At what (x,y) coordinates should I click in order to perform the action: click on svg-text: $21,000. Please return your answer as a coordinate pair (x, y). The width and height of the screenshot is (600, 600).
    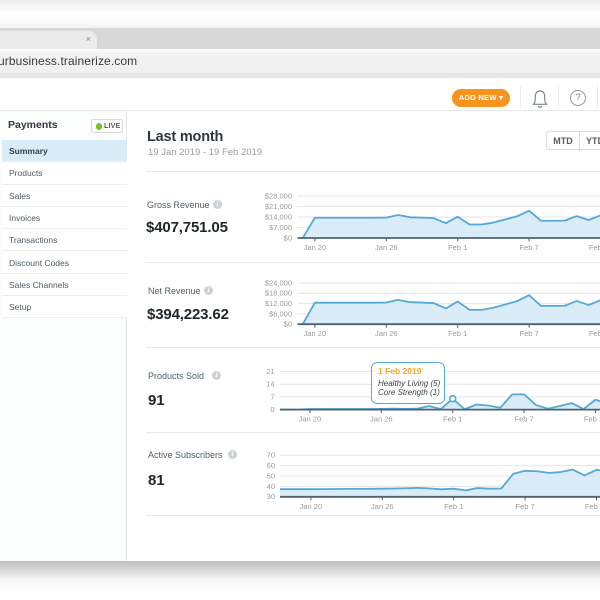
    Looking at the image, I should click on (278, 206).